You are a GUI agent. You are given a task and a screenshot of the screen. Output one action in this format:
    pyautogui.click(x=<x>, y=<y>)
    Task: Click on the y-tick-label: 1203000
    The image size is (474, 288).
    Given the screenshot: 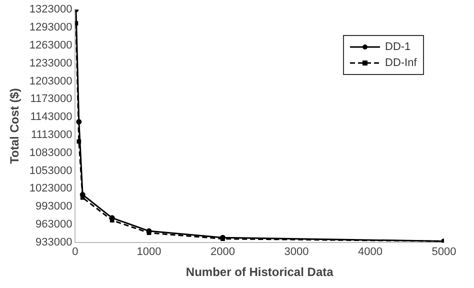 What is the action you would take?
    pyautogui.click(x=50, y=81)
    